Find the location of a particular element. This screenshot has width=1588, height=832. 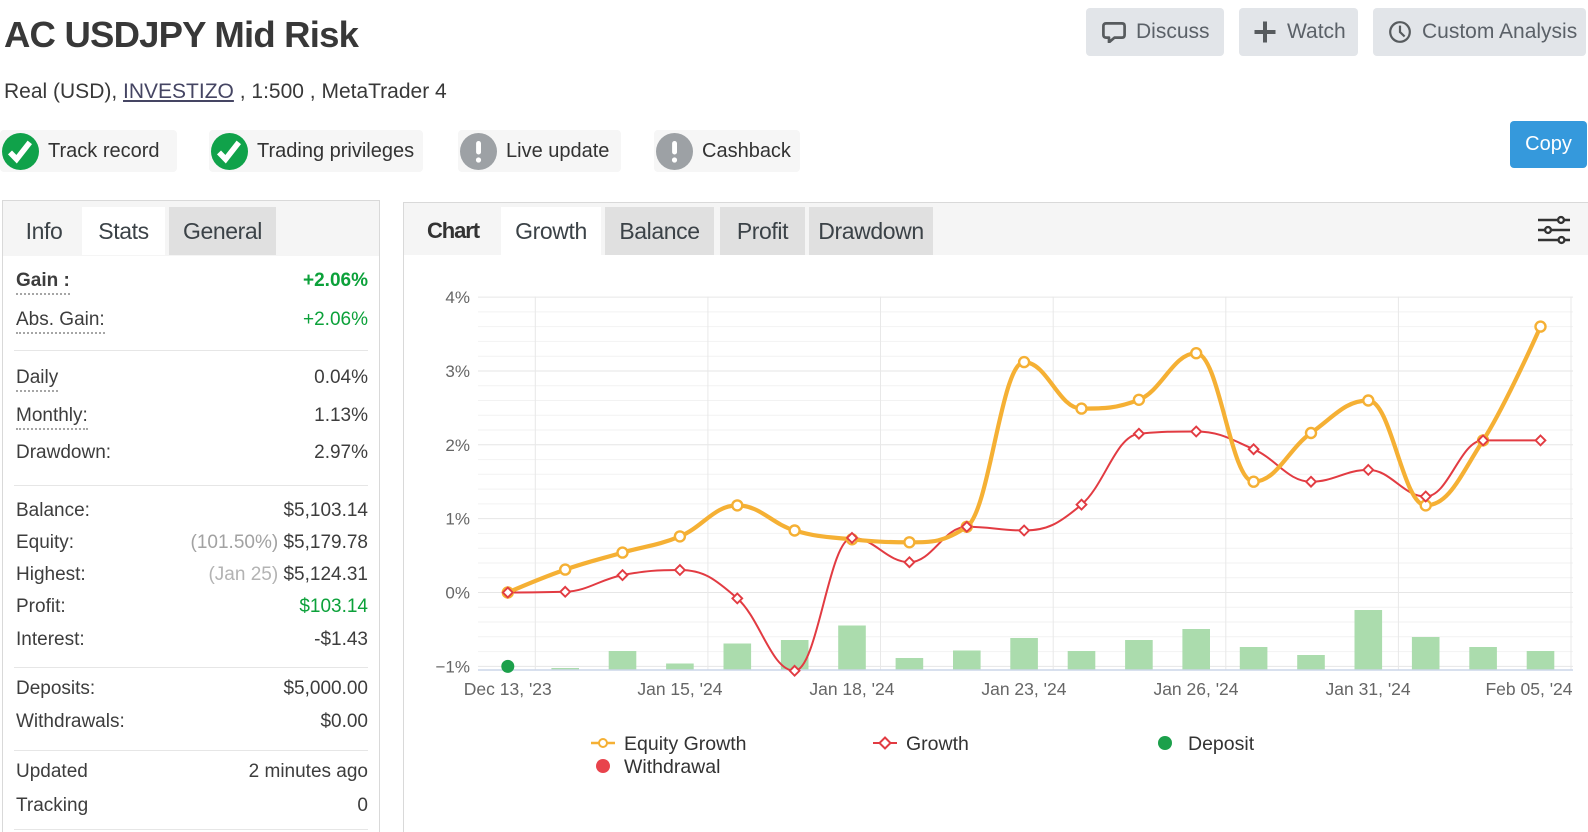

svg-text: 3% is located at coordinates (457, 371).